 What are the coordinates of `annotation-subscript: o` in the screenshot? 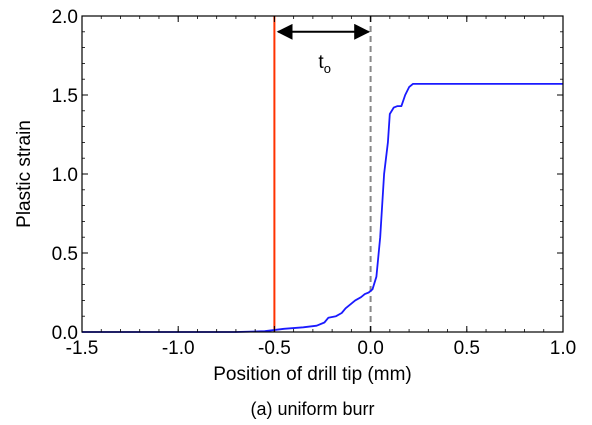 It's located at (327, 68).